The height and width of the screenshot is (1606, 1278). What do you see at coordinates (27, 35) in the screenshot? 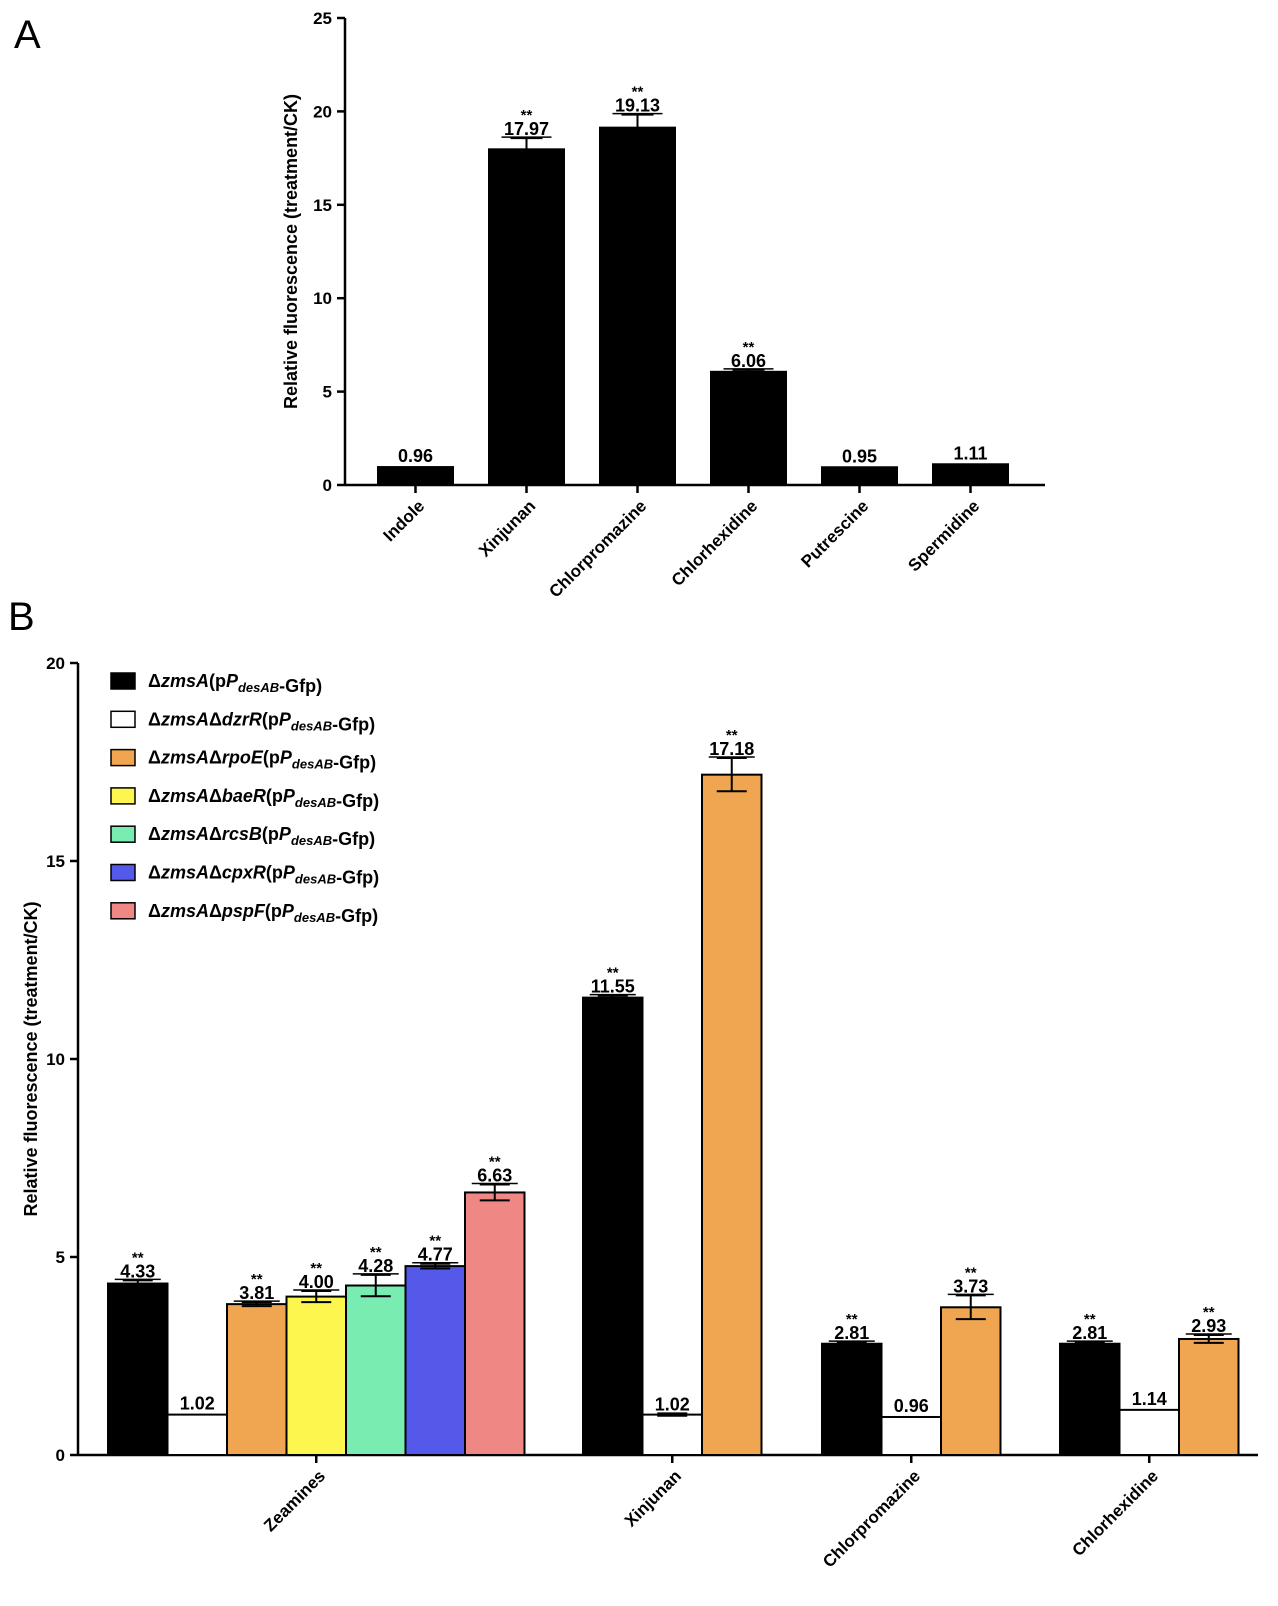
I see `panel-a-letter: A` at bounding box center [27, 35].